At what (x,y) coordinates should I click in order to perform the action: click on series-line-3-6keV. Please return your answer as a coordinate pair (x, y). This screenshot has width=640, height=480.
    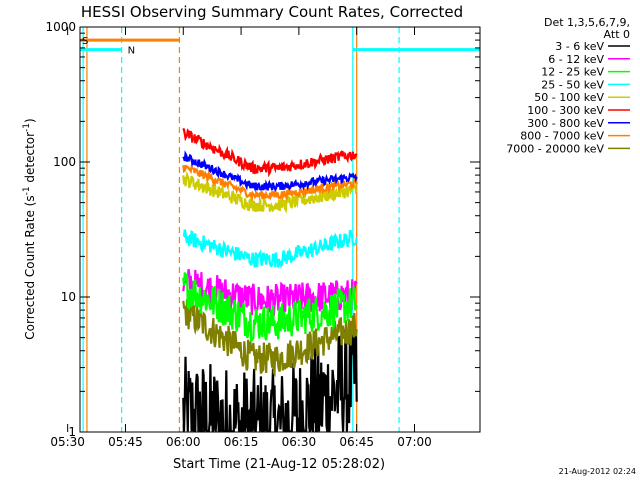
    Looking at the image, I should click on (270, 376).